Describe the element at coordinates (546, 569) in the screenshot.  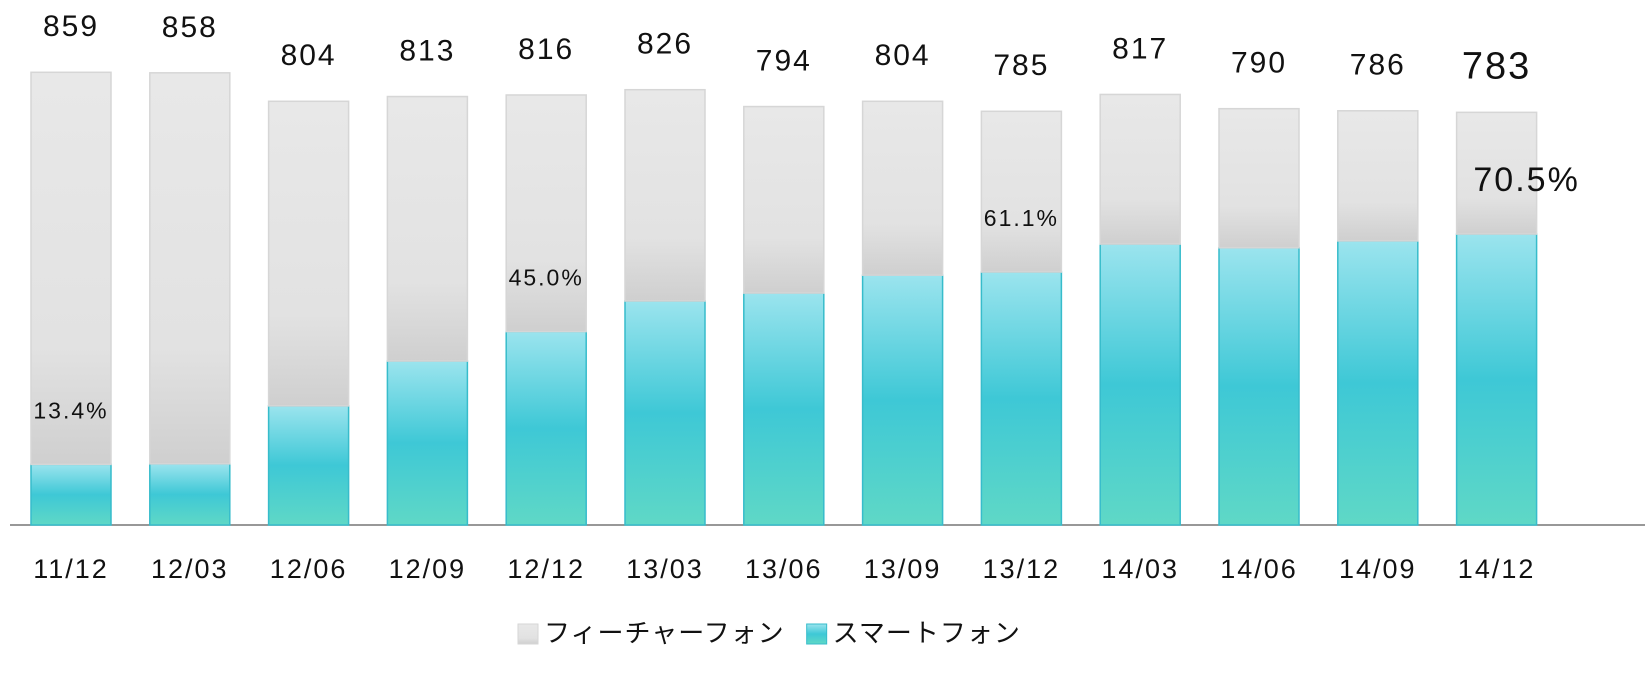
I see `x-tick-label: 12/12` at that location.